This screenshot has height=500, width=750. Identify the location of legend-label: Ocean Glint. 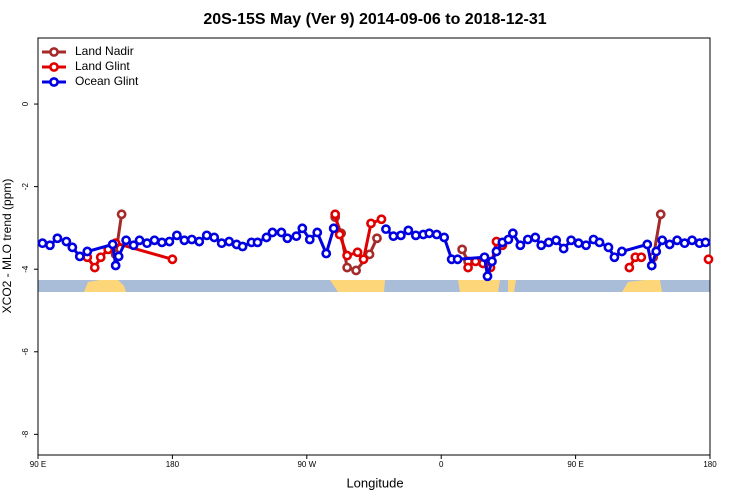
(107, 81).